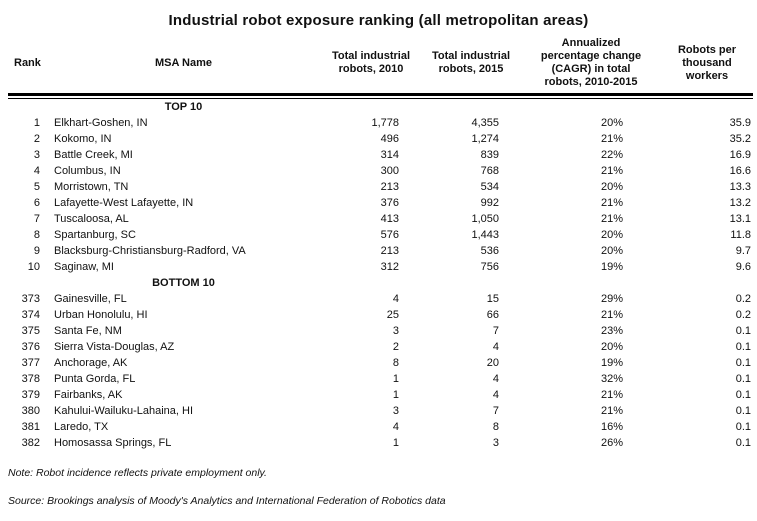 The image size is (757, 521). I want to click on msa-name-cell: Tuscaloosa, AL, so click(91, 219).